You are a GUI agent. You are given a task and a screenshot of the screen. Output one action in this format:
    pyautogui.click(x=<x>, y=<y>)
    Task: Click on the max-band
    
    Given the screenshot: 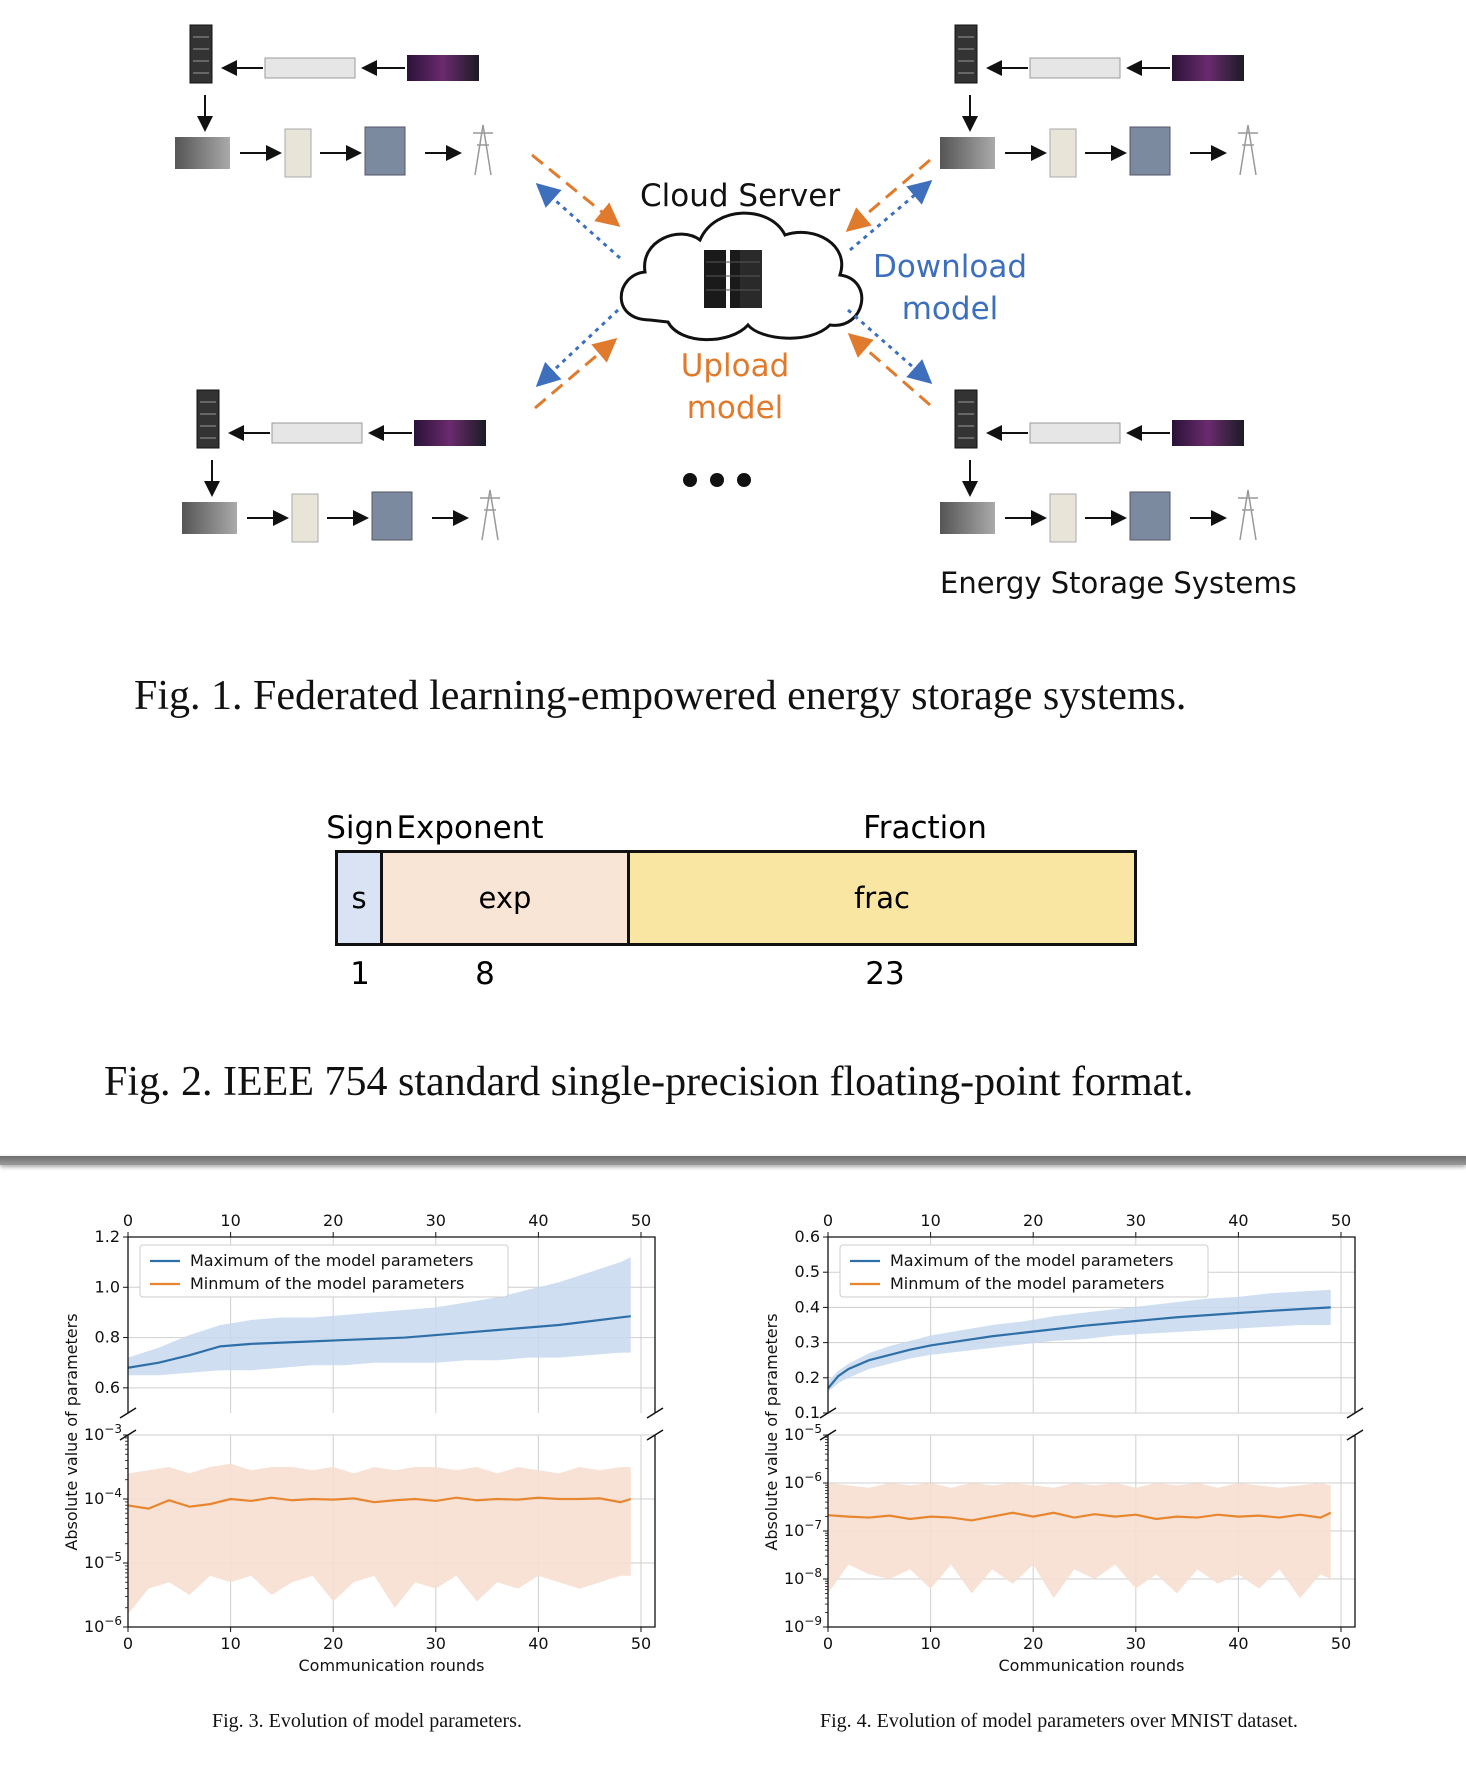 What is the action you would take?
    pyautogui.click(x=379, y=1316)
    